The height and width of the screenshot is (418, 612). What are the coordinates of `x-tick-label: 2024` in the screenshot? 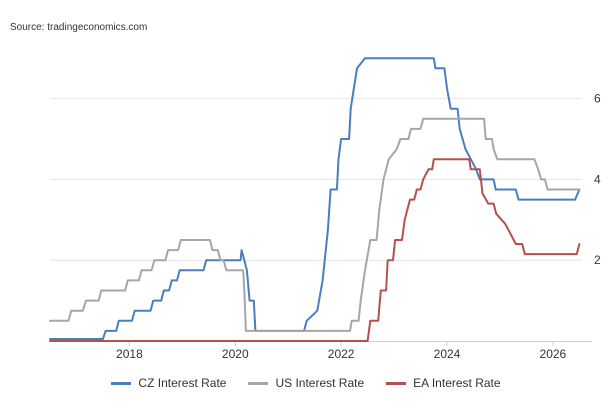 It's located at (447, 354).